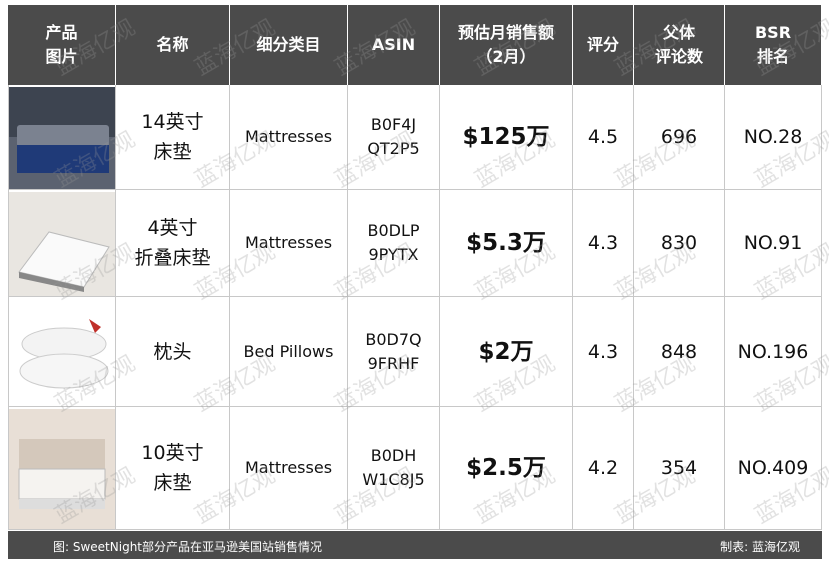  I want to click on cell-line: 排名, so click(772, 56).